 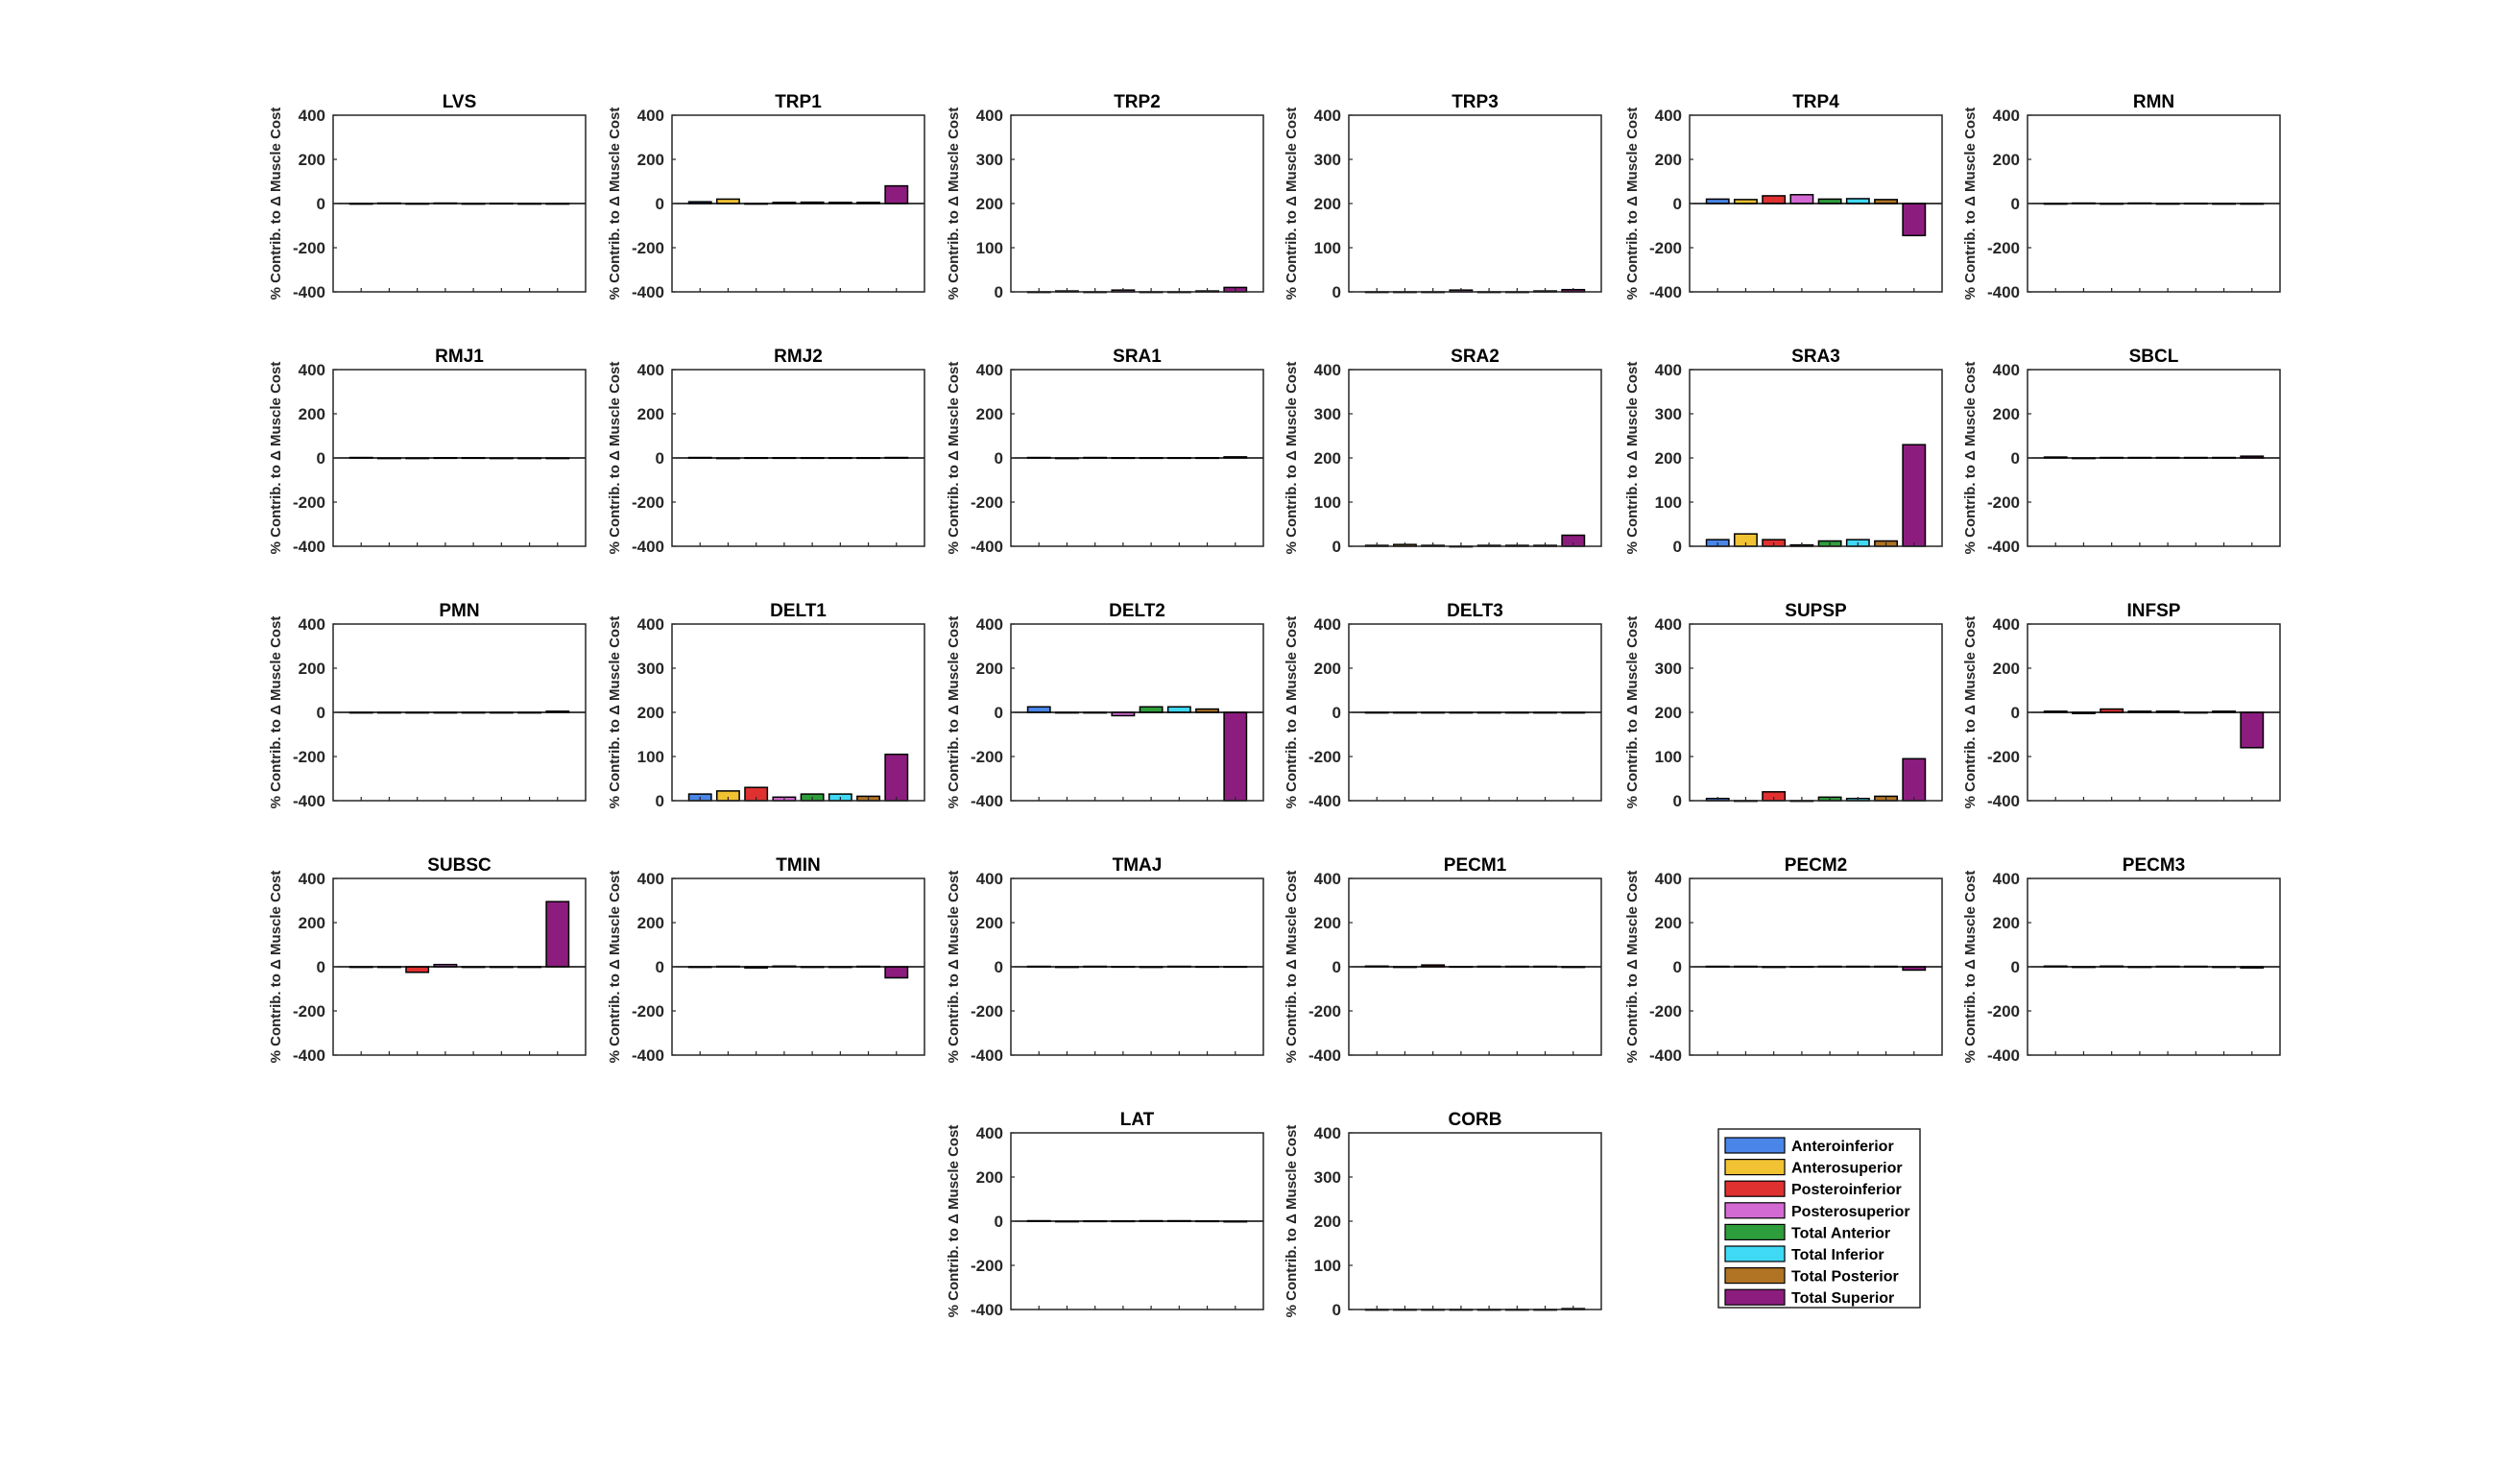 What do you see at coordinates (2154, 357) in the screenshot?
I see `subplot-title: SBCL` at bounding box center [2154, 357].